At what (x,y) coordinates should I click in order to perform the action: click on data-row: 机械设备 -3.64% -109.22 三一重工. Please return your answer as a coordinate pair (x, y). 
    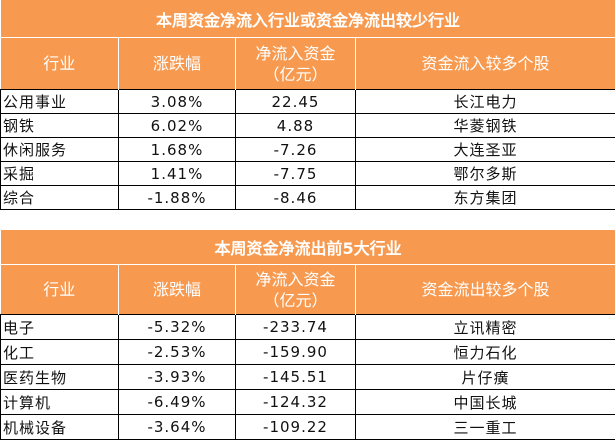
    Looking at the image, I should click on (307, 427).